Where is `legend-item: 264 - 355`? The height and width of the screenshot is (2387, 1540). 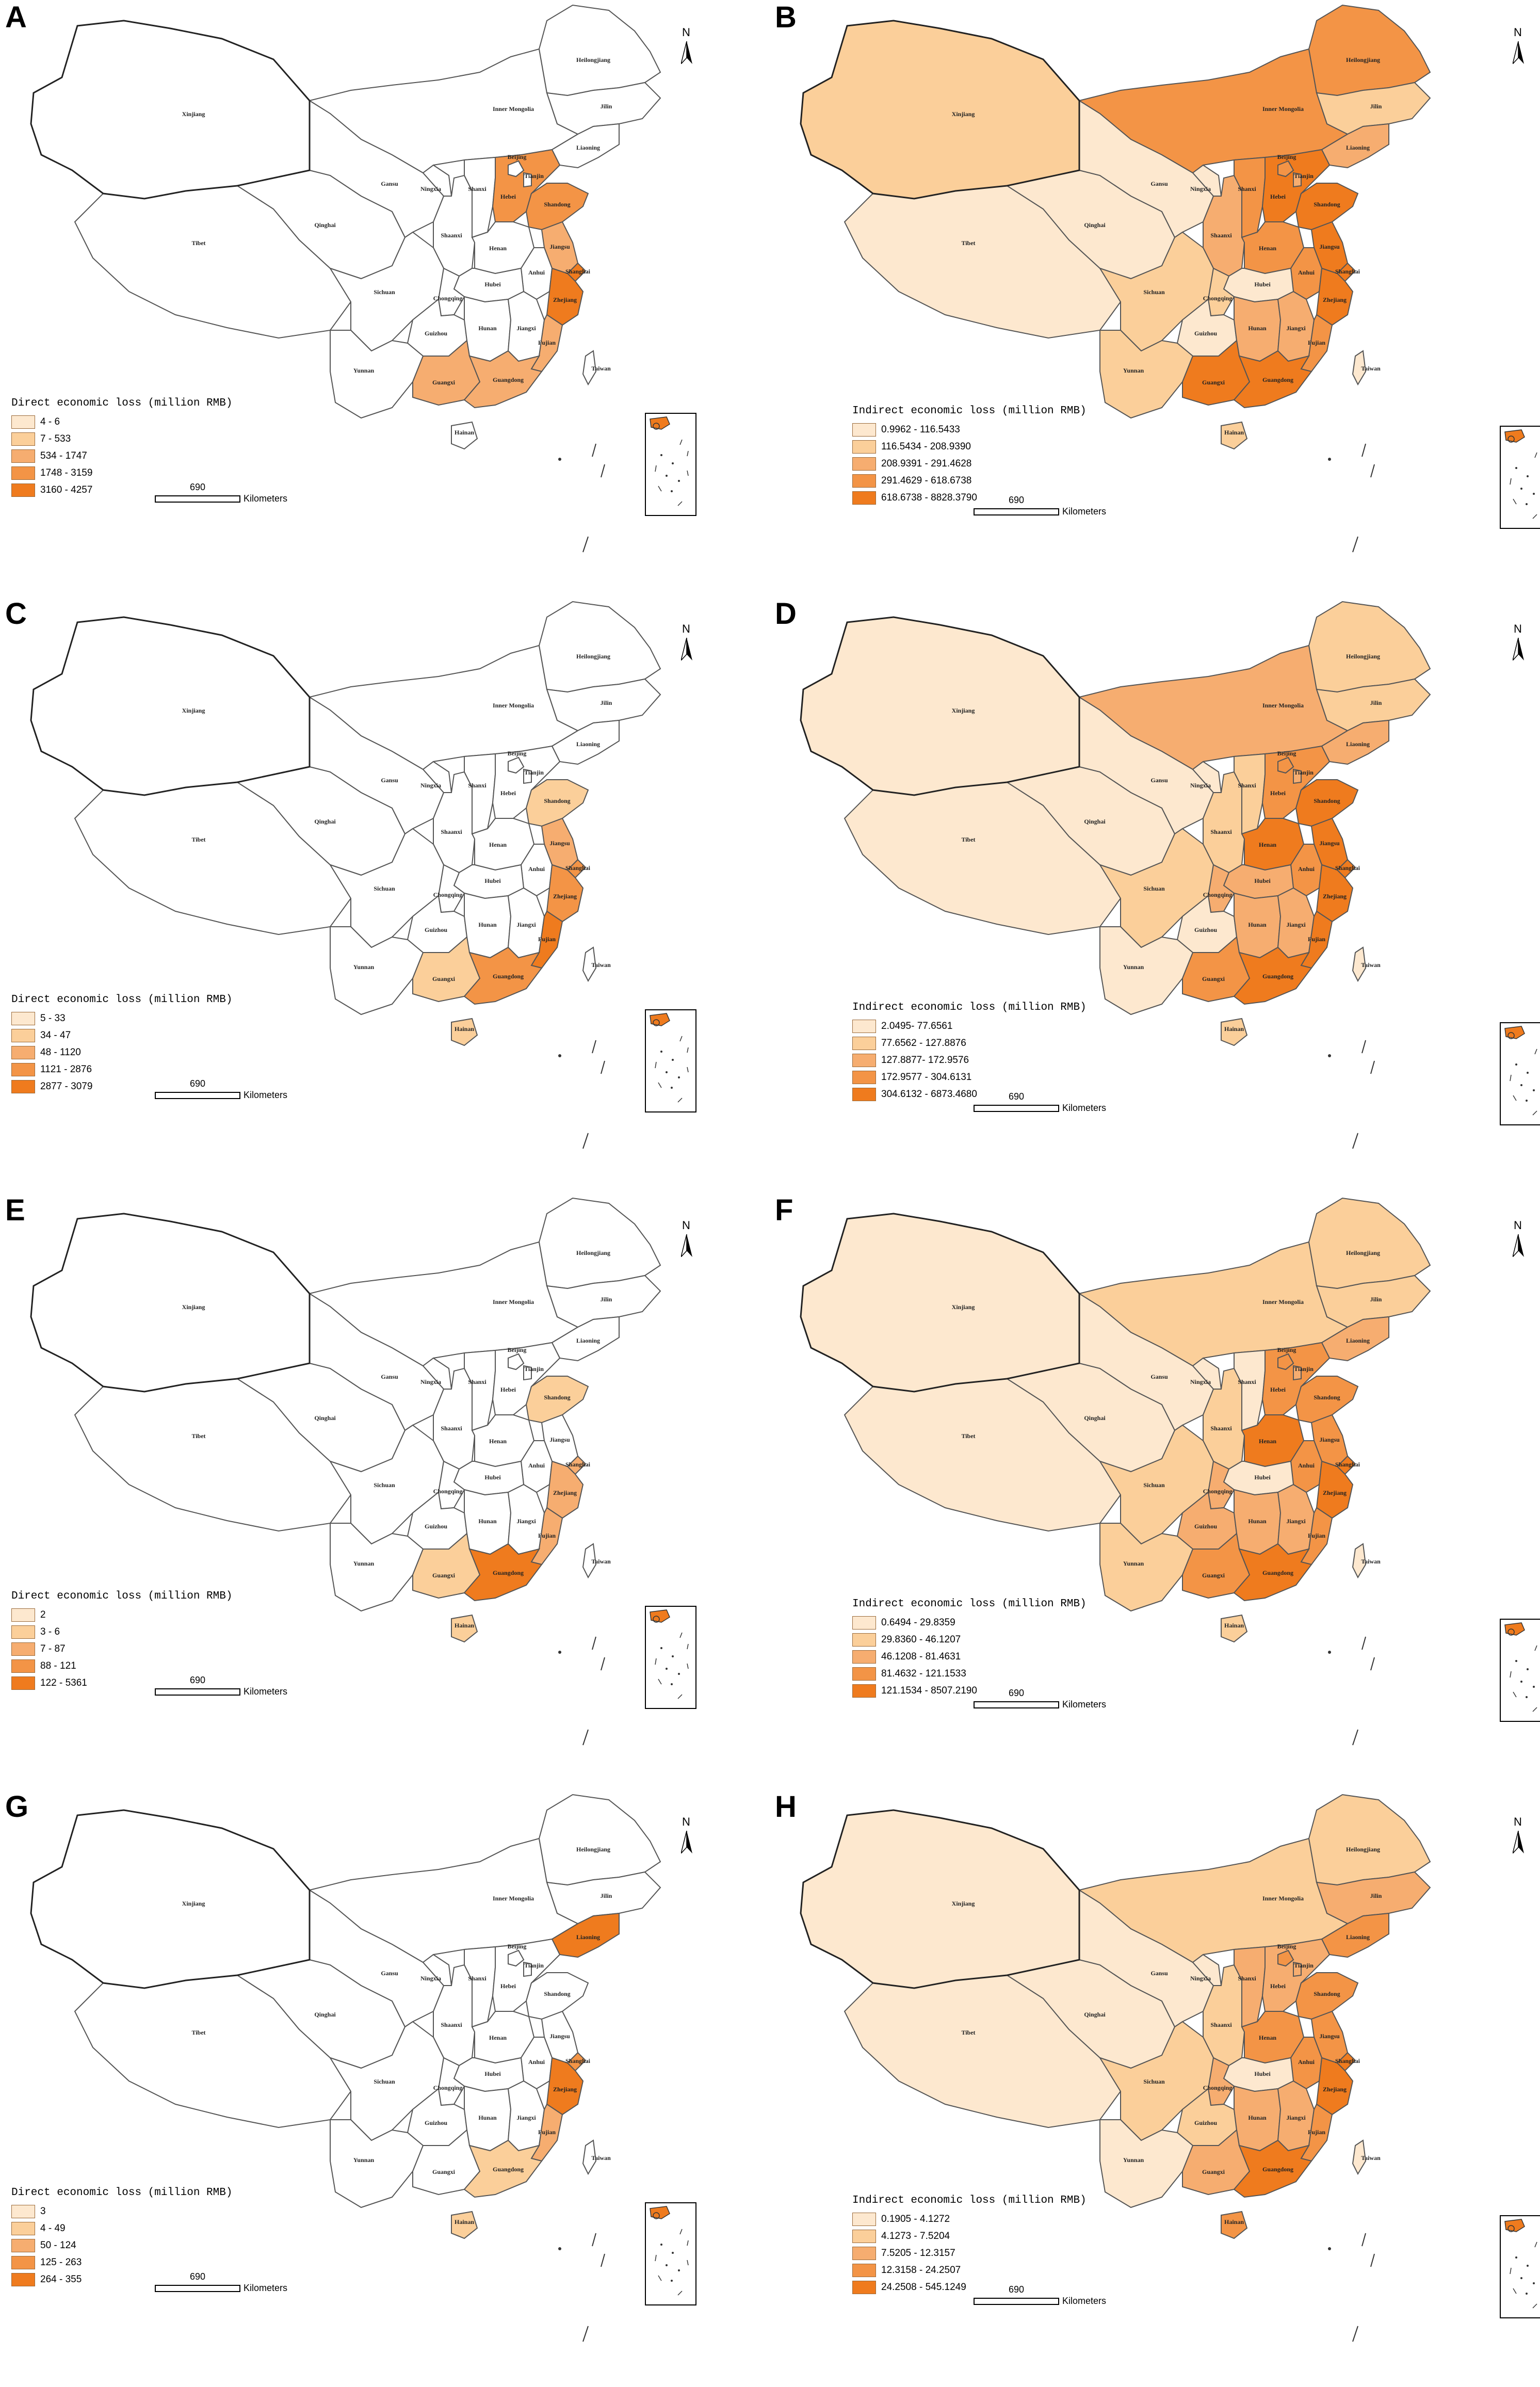
legend-item: 264 - 355 is located at coordinates (121, 2279).